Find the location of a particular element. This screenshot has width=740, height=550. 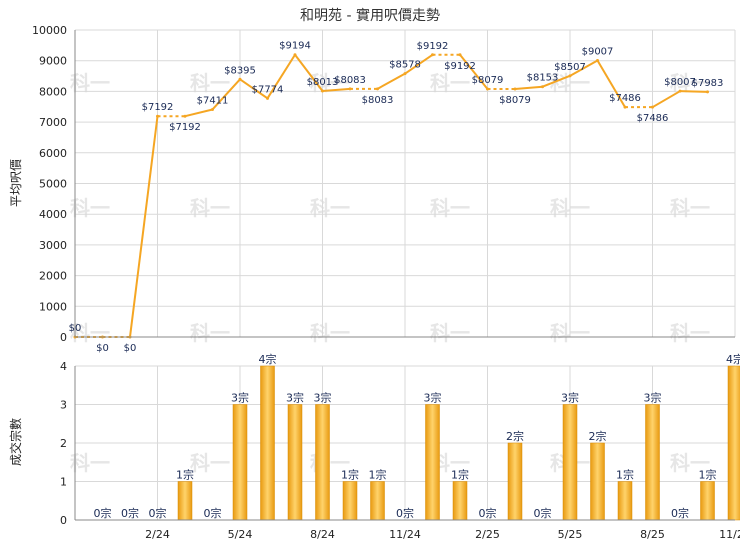

line-data-label: $7983 is located at coordinates (708, 83).